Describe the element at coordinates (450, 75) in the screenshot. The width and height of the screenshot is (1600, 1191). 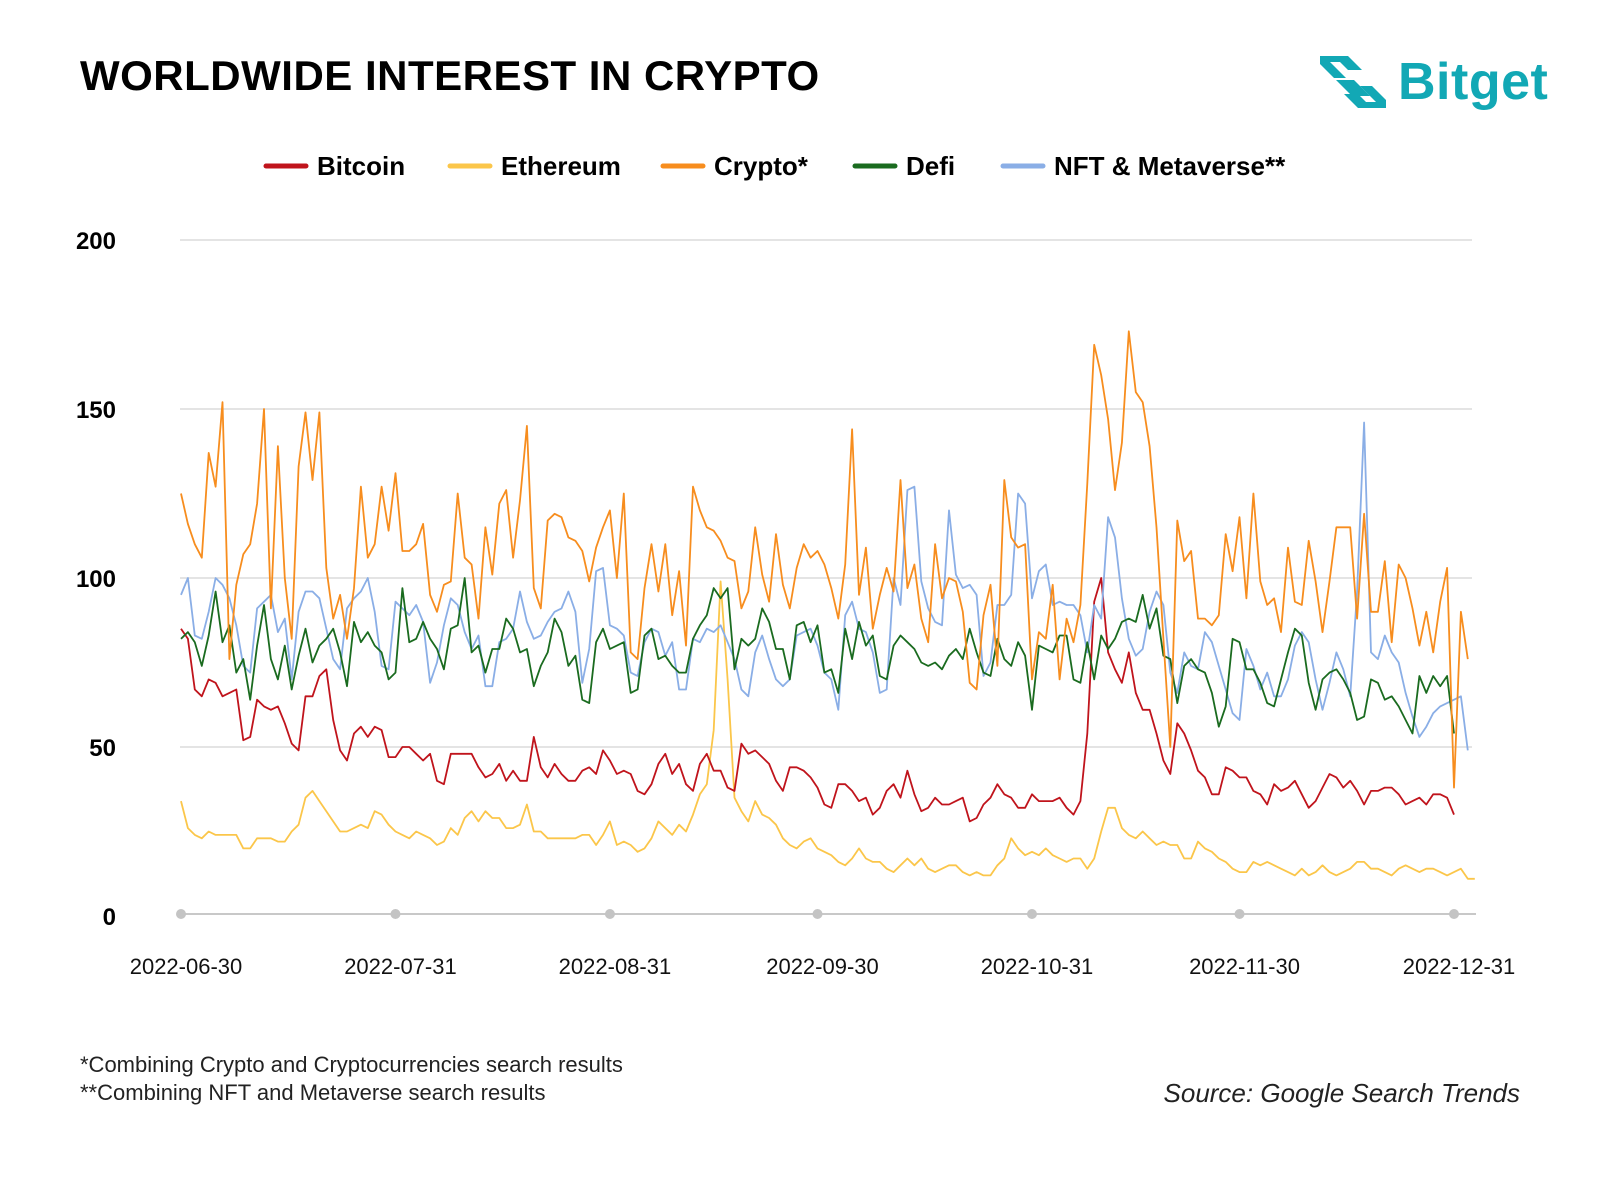
I see `page-title: WORLDWIDE INTEREST IN CRYPTO` at that location.